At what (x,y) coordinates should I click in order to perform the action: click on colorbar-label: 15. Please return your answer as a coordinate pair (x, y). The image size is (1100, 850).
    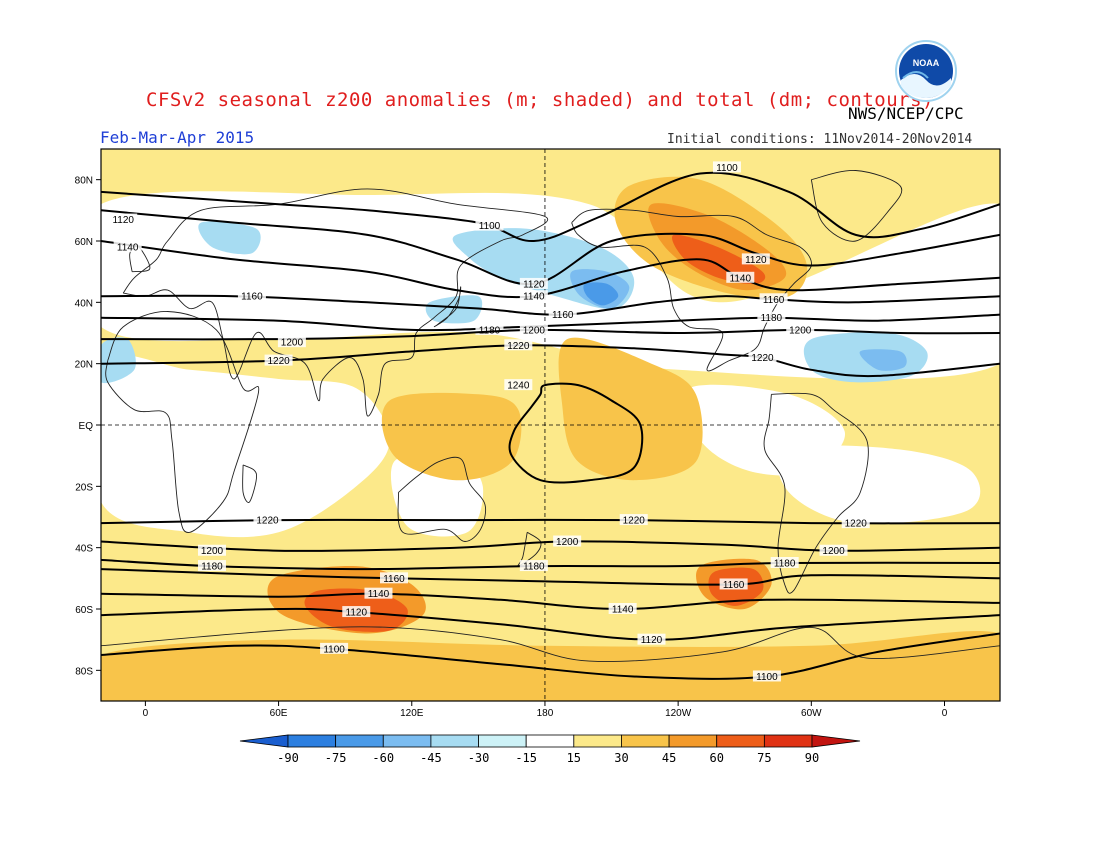
    Looking at the image, I should click on (574, 758).